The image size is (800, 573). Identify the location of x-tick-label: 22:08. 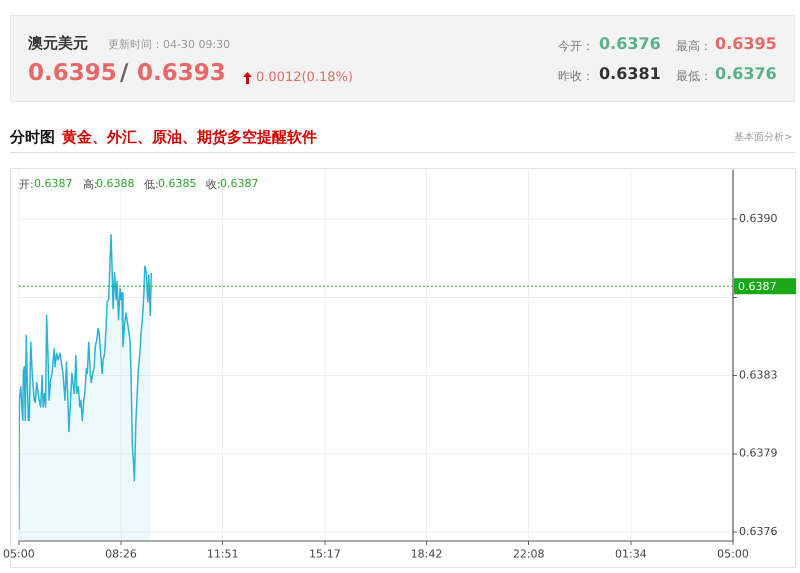
(528, 553).